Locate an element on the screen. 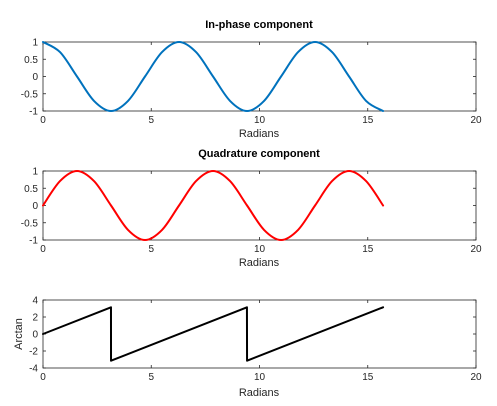 The image size is (497, 406). quadrature-x-tick-label: 5 is located at coordinates (151, 249).